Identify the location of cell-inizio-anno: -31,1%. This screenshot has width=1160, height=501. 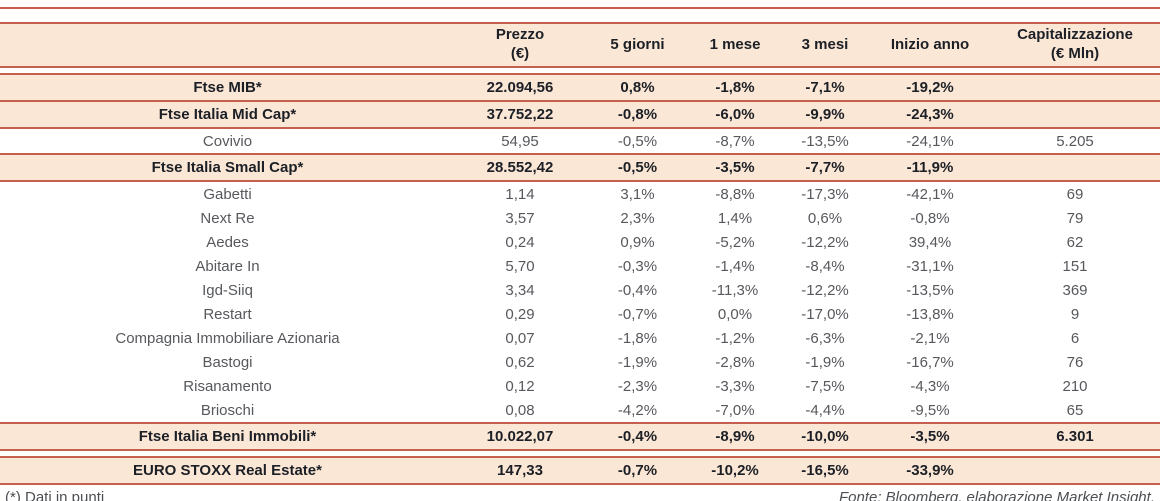
(930, 266).